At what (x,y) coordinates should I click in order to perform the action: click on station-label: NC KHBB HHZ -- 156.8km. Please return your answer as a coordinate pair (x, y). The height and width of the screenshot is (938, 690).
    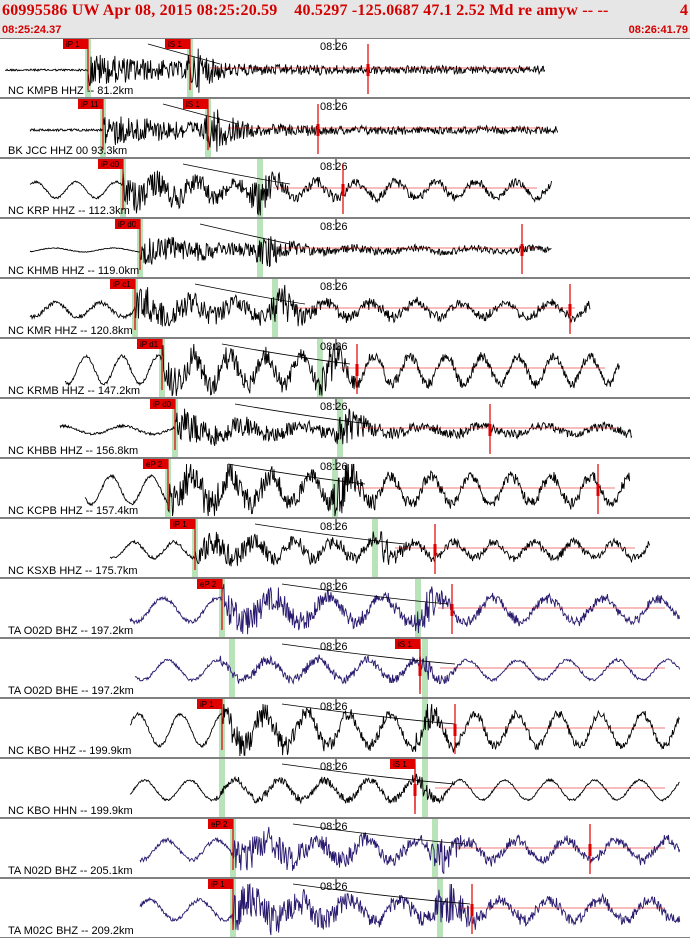
    Looking at the image, I should click on (73, 451).